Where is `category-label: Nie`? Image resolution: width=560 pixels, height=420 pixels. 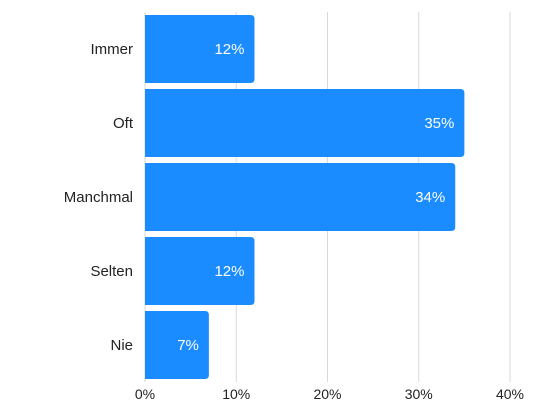
category-label: Nie is located at coordinates (121, 345).